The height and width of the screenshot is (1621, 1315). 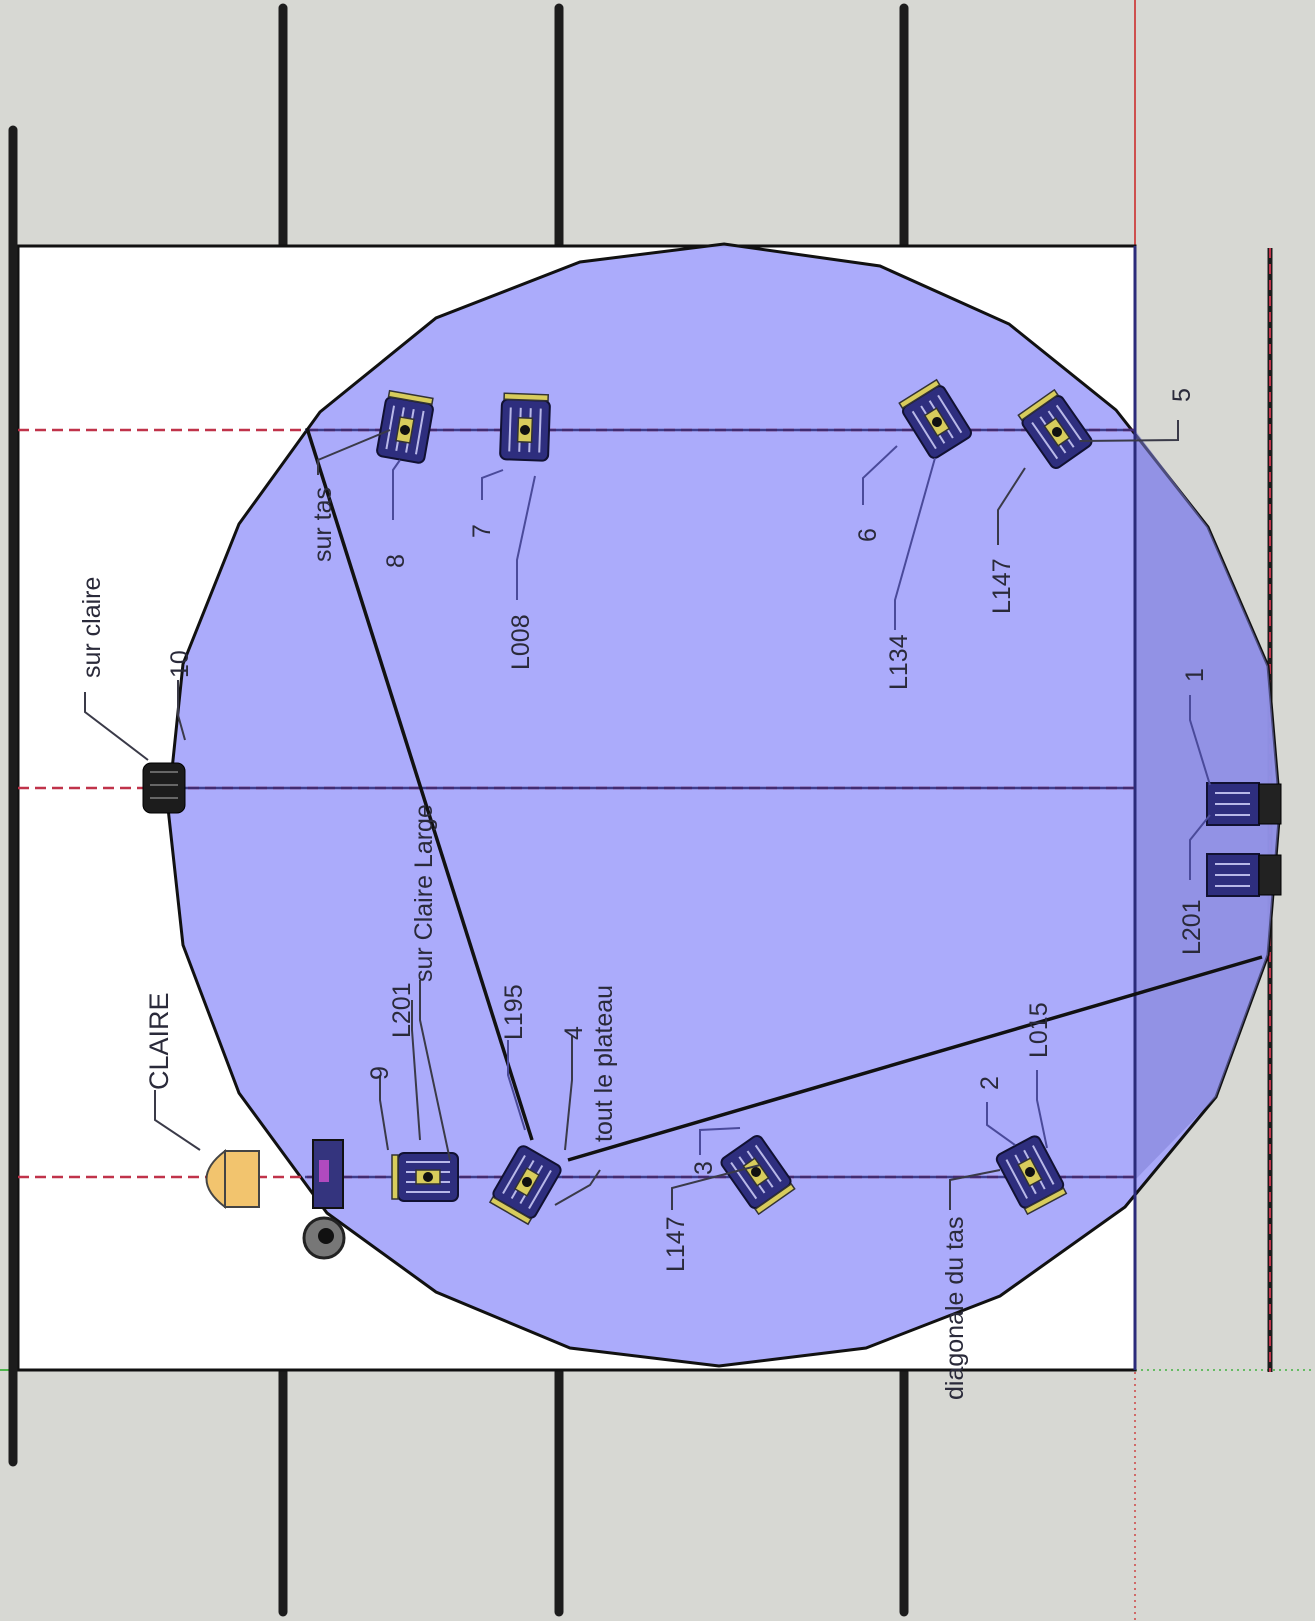 What do you see at coordinates (574, 1033) in the screenshot?
I see `label-4: 4` at bounding box center [574, 1033].